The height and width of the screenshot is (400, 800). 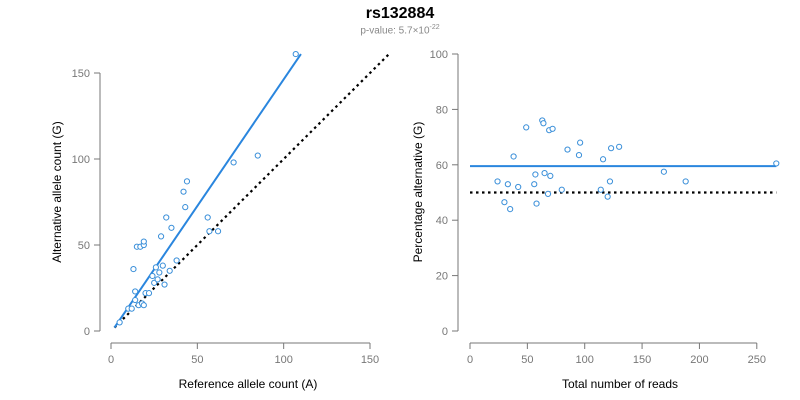 I want to click on y-tick-label: 80, so click(x=442, y=110).